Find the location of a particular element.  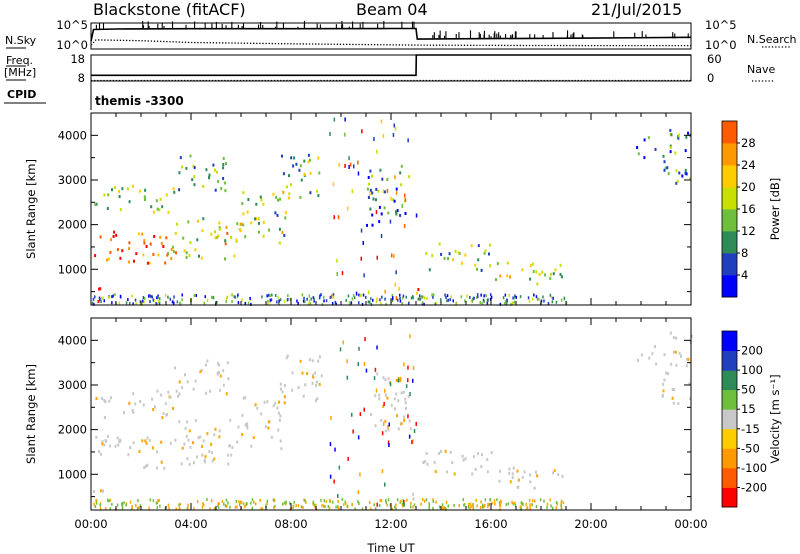

freq-right-tick: 0 is located at coordinates (710, 78).